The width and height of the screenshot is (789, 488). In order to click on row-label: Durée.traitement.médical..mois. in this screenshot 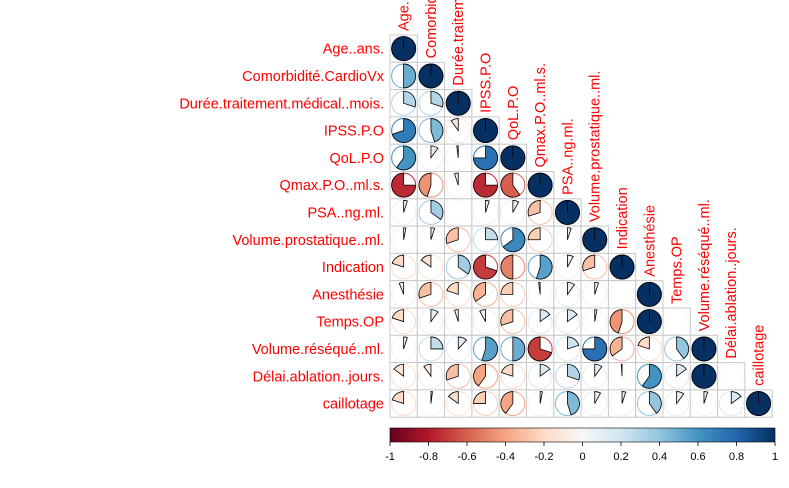, I will do `click(281, 104)`.